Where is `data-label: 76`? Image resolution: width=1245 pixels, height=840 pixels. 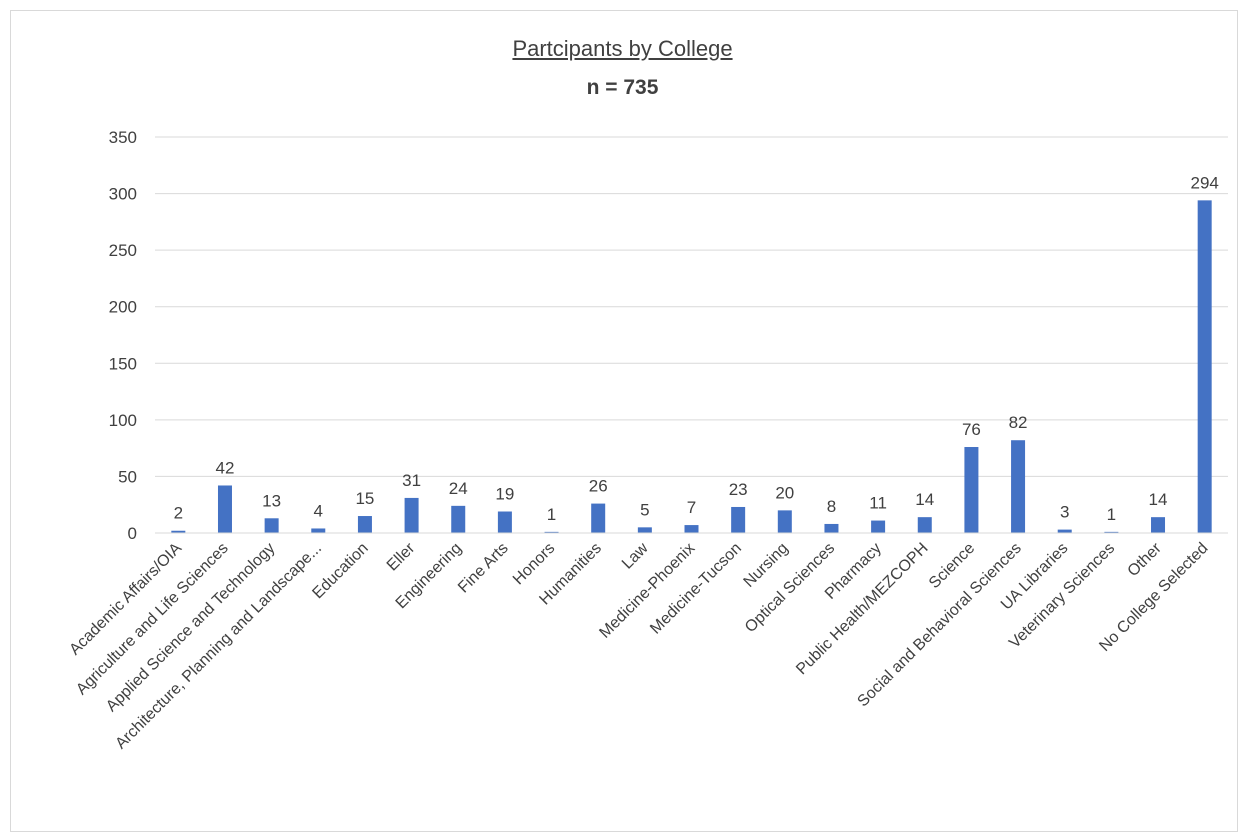 data-label: 76 is located at coordinates (971, 429).